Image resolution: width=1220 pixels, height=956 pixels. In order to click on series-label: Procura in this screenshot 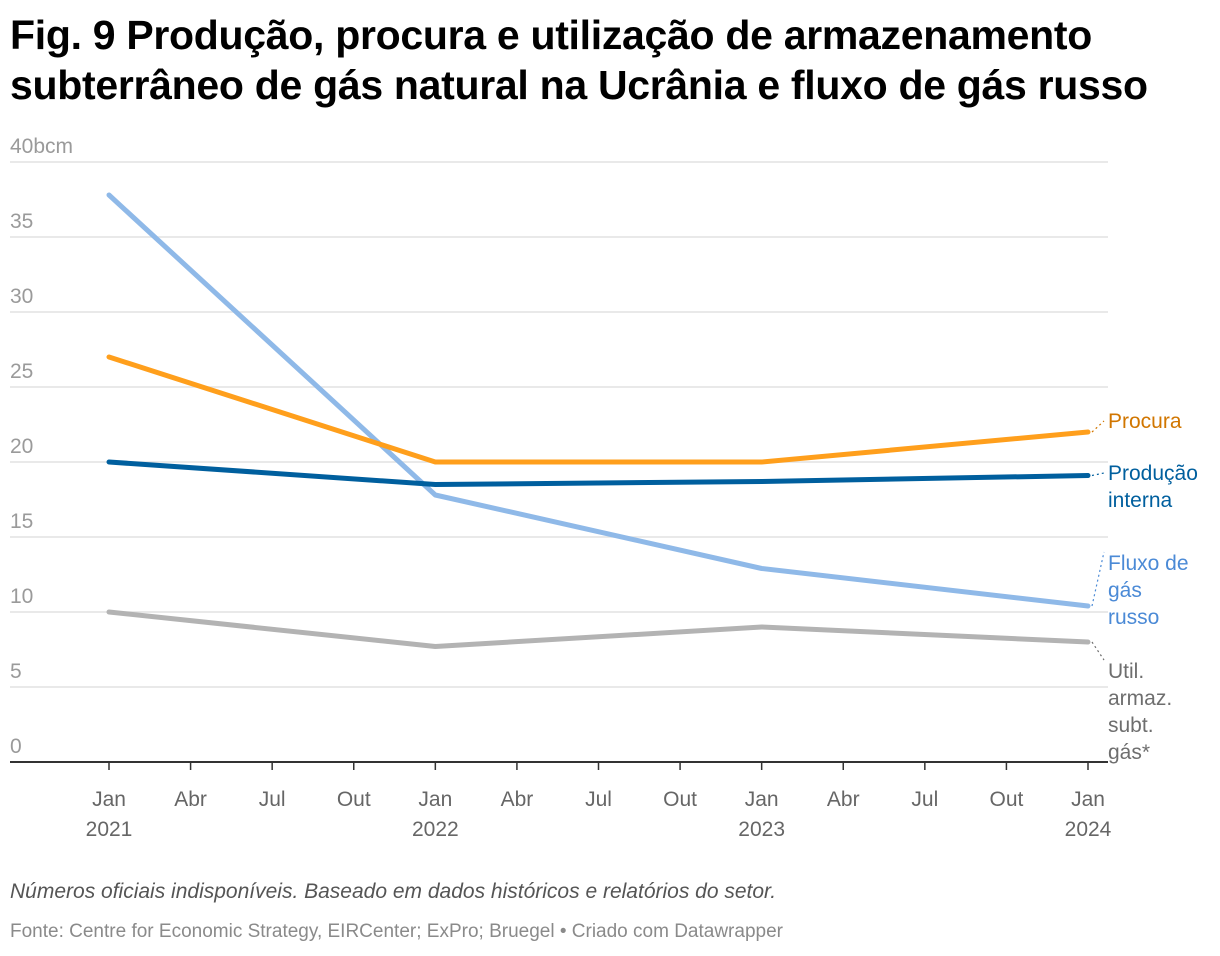, I will do `click(1145, 421)`.